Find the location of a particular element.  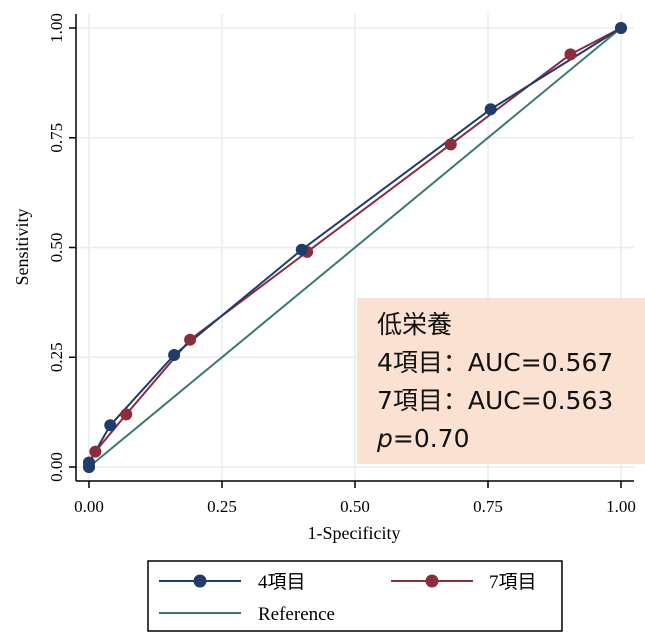

annotation-background is located at coordinates (501, 381).